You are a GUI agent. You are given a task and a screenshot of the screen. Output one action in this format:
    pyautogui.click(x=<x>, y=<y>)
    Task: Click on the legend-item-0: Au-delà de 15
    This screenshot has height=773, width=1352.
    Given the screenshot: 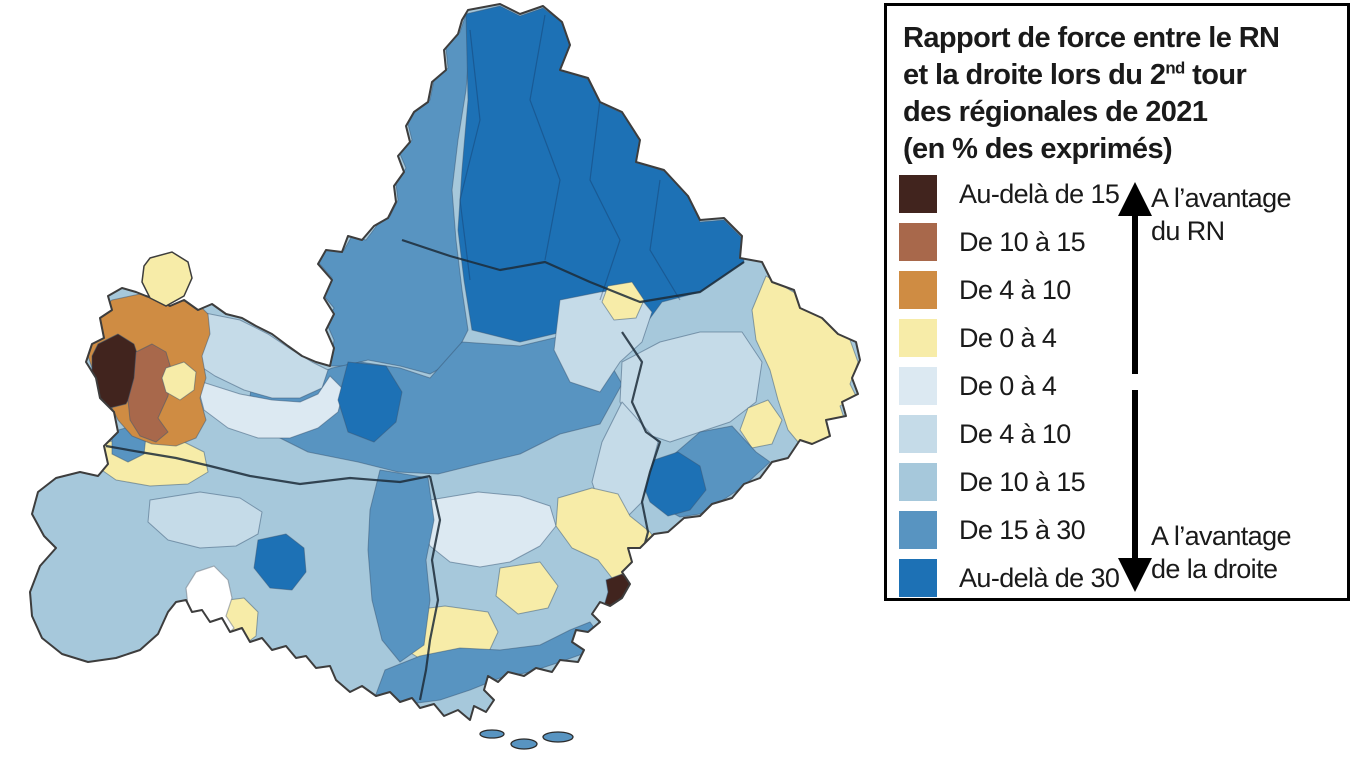 What is the action you would take?
    pyautogui.click(x=1009, y=194)
    